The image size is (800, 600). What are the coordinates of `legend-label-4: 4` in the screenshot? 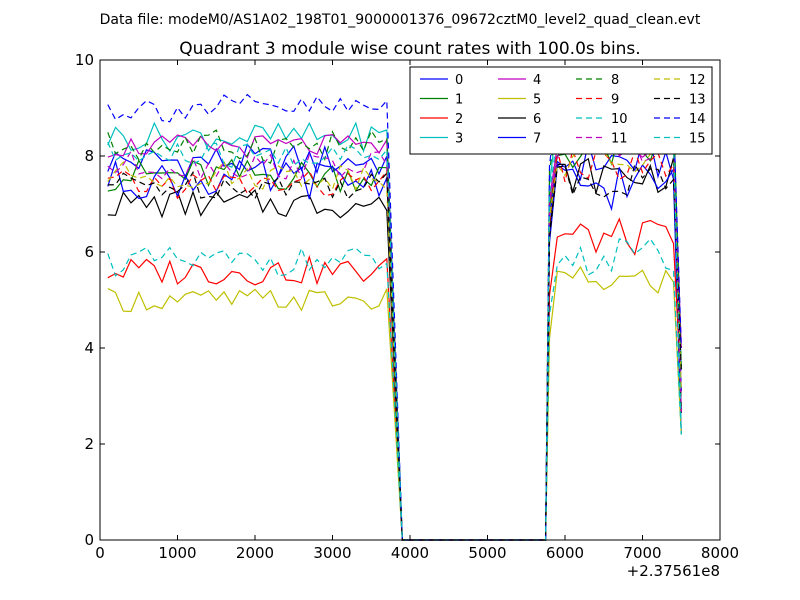 It's located at (537, 80).